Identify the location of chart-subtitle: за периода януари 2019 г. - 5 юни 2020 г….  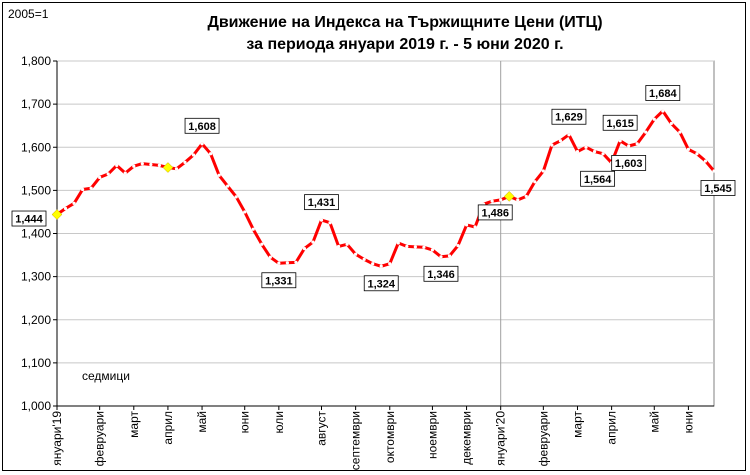
(405, 44).